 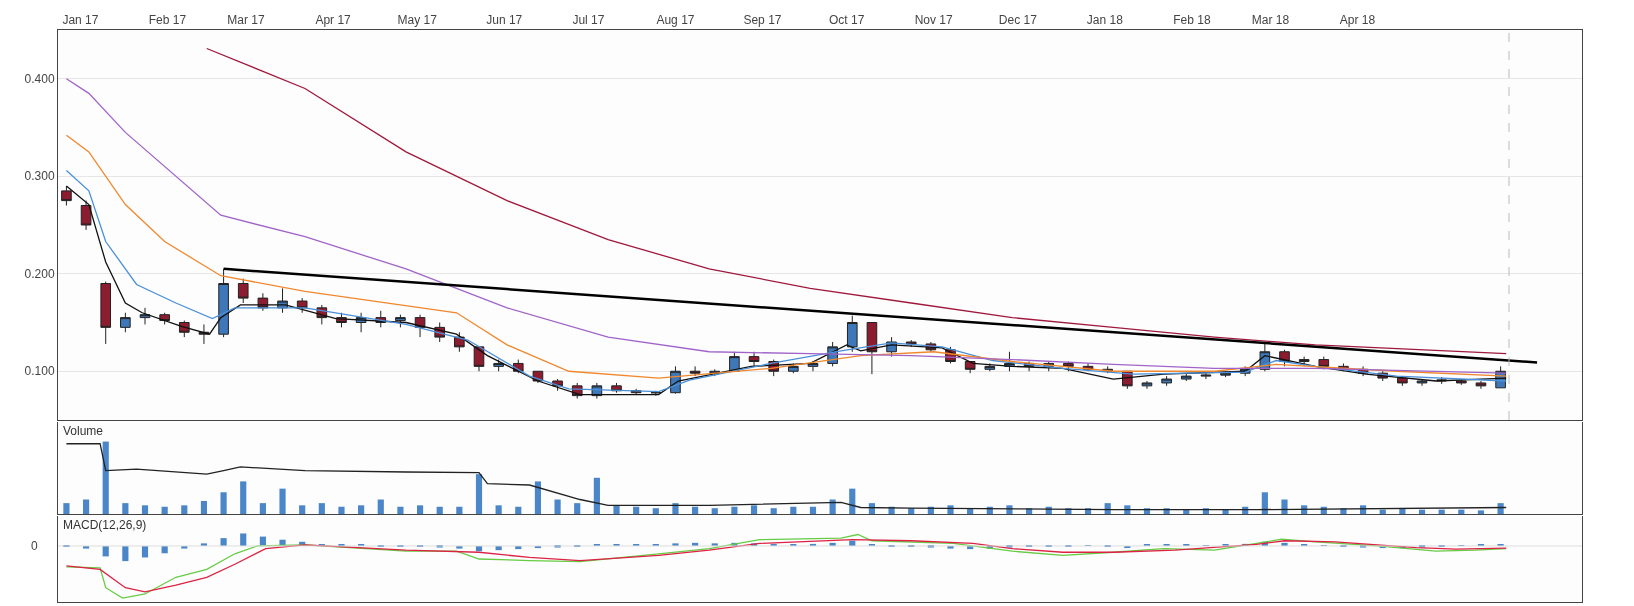 What do you see at coordinates (333, 20) in the screenshot?
I see `x-tick-label: Apr 17` at bounding box center [333, 20].